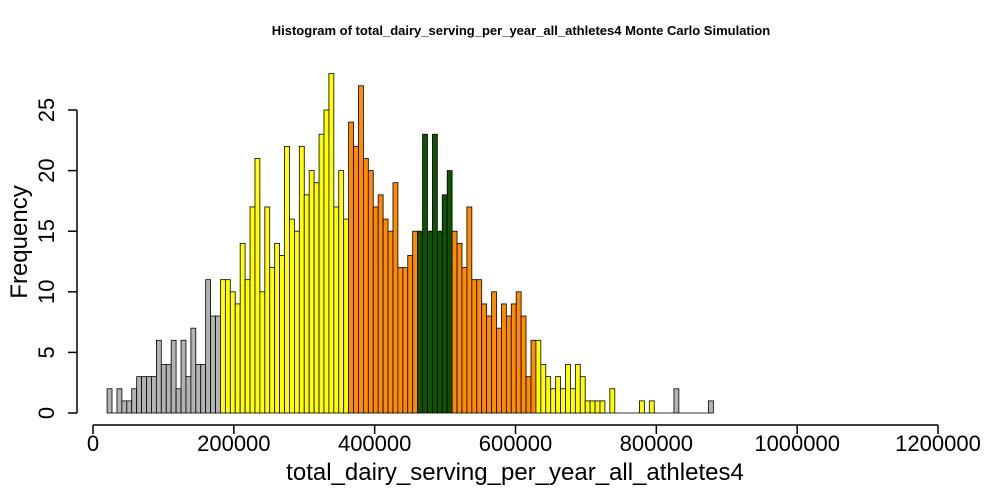 Image resolution: width=1000 pixels, height=500 pixels. Describe the element at coordinates (56, 258) in the screenshot. I see `y-axis: 0 5 10 15 20 25` at that location.